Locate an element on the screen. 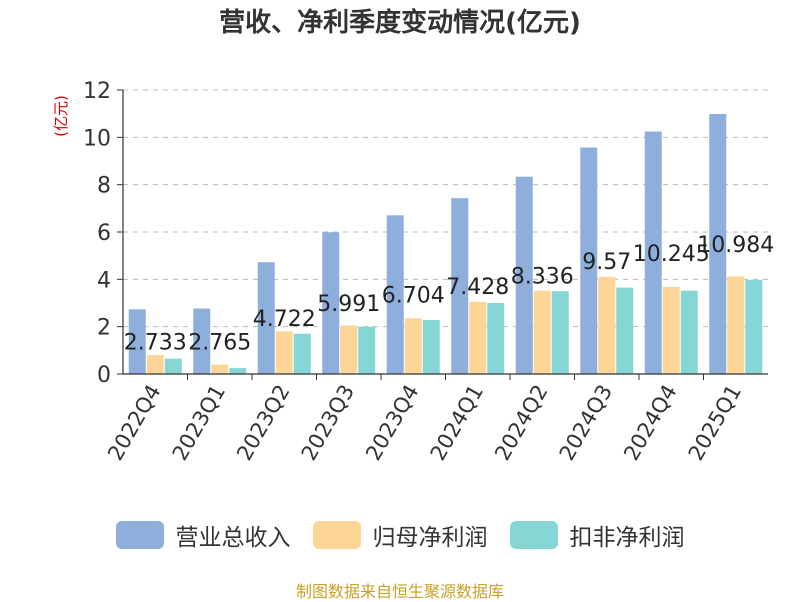 This screenshot has width=800, height=602. source-note: 制图数据来自恒生聚源数据库 is located at coordinates (399, 591).